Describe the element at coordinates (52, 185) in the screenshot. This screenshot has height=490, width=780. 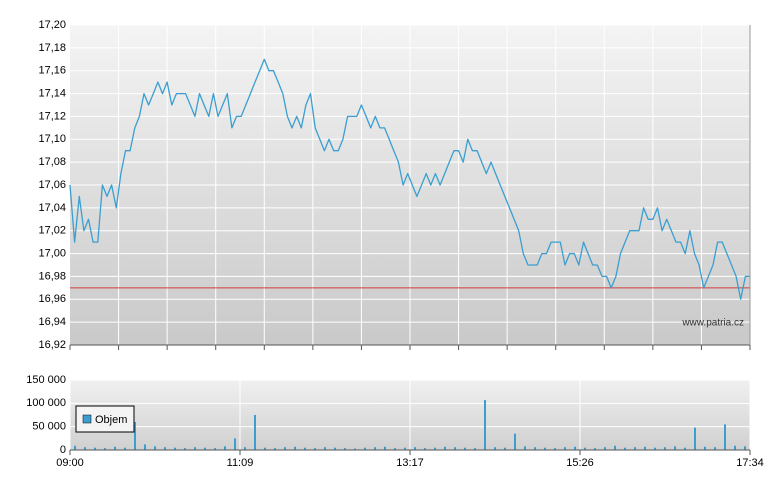
I see `y-tick-label: 17,06` at that location.